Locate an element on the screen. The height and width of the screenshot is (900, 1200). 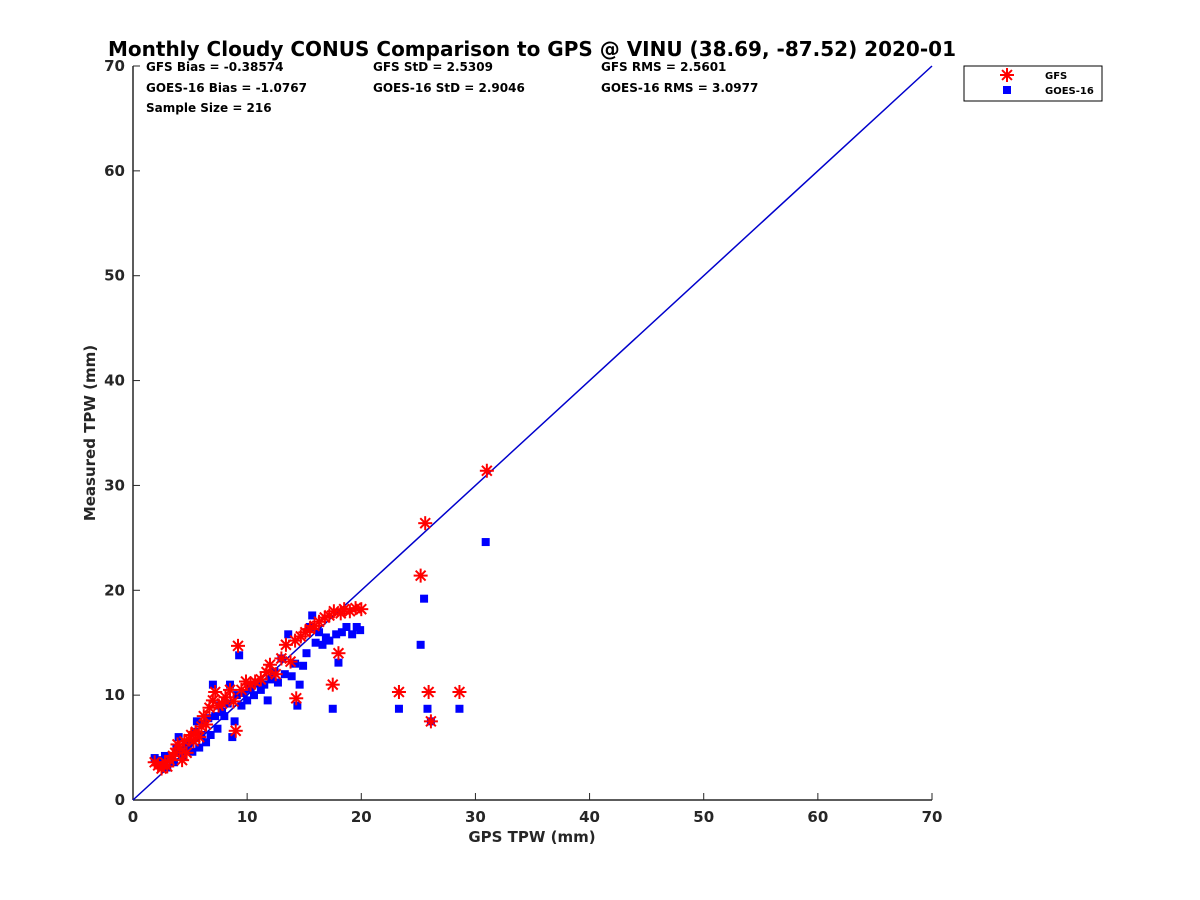
y-tick-label: 50 is located at coordinates (114, 276).